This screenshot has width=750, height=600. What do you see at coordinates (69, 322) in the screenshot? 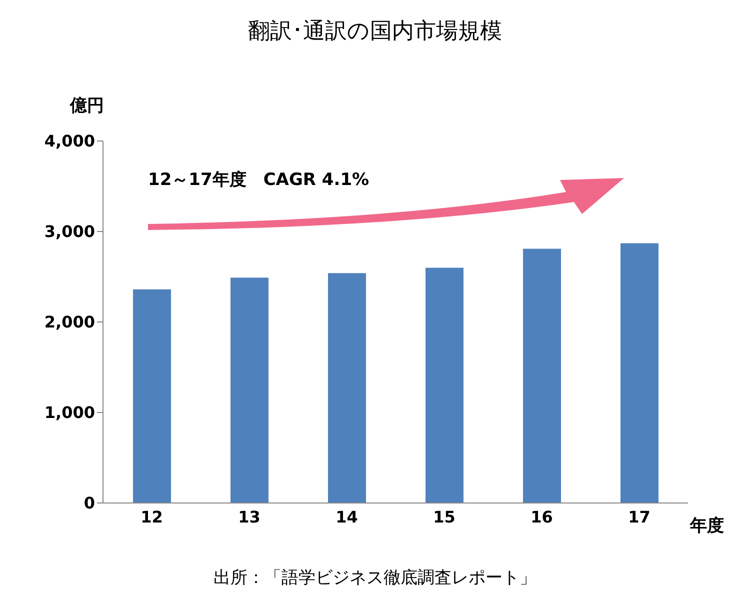
I see `y-tick-label: 2,000` at bounding box center [69, 322].